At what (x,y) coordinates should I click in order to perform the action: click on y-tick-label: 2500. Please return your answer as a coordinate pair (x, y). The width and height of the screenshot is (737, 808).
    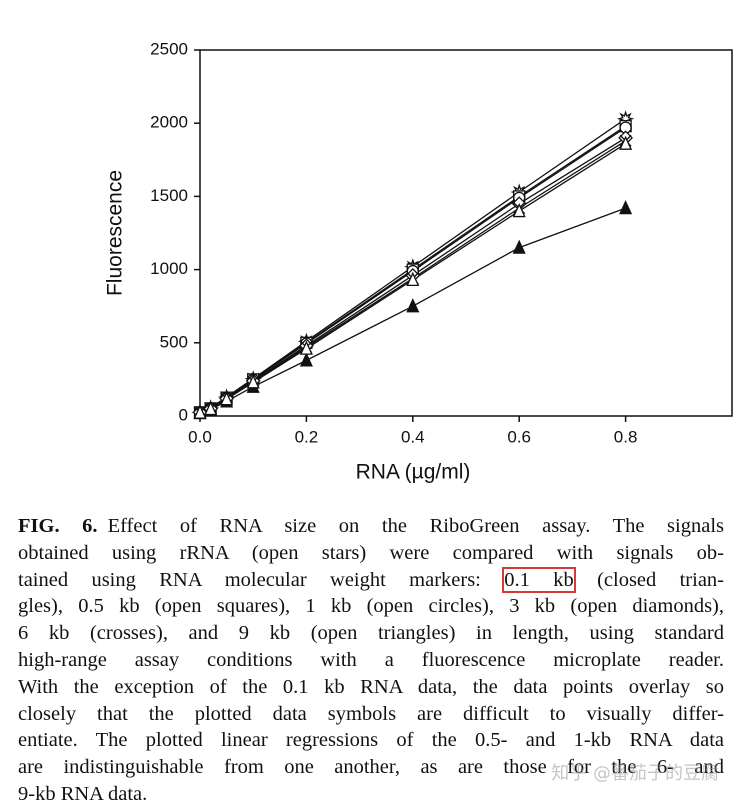
    Looking at the image, I should click on (169, 48).